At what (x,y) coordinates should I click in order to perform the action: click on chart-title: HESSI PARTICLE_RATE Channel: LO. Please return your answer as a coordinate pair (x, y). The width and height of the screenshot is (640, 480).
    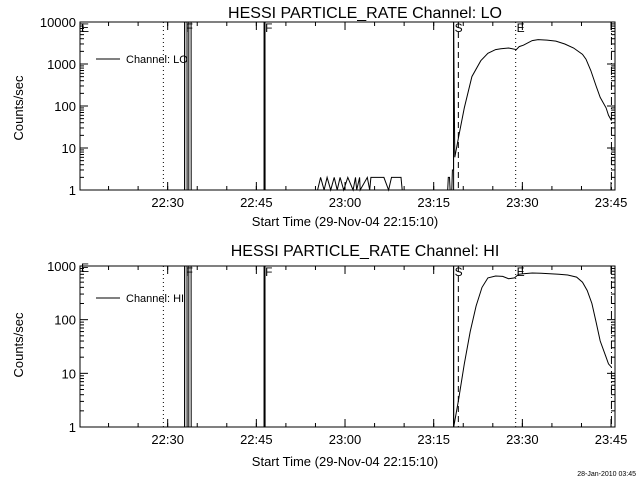
    Looking at the image, I should click on (365, 13).